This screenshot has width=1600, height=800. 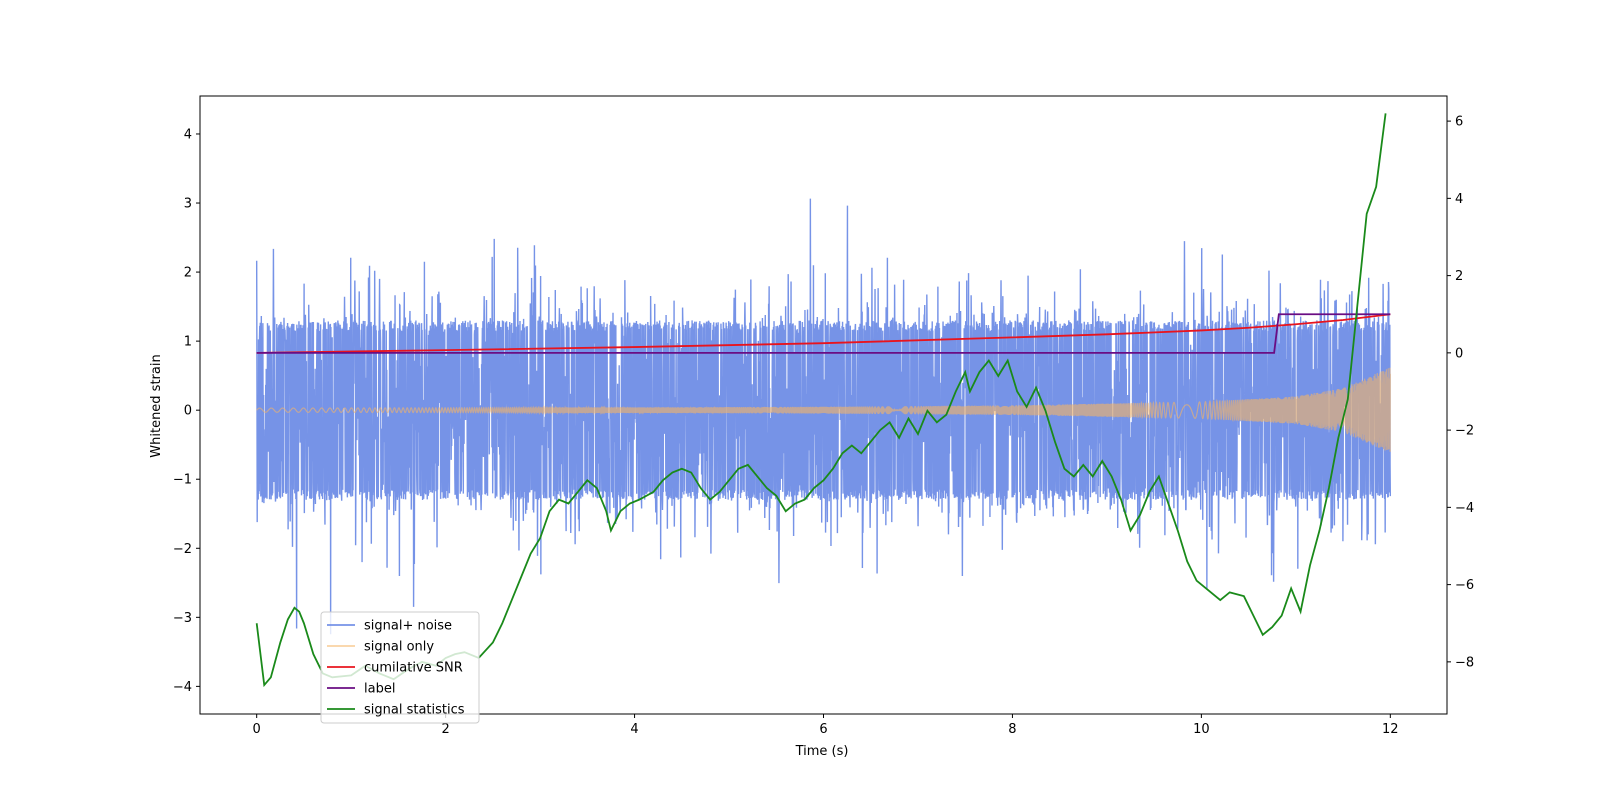 I want to click on y-right-tick-label: 6, so click(x=1459, y=122).